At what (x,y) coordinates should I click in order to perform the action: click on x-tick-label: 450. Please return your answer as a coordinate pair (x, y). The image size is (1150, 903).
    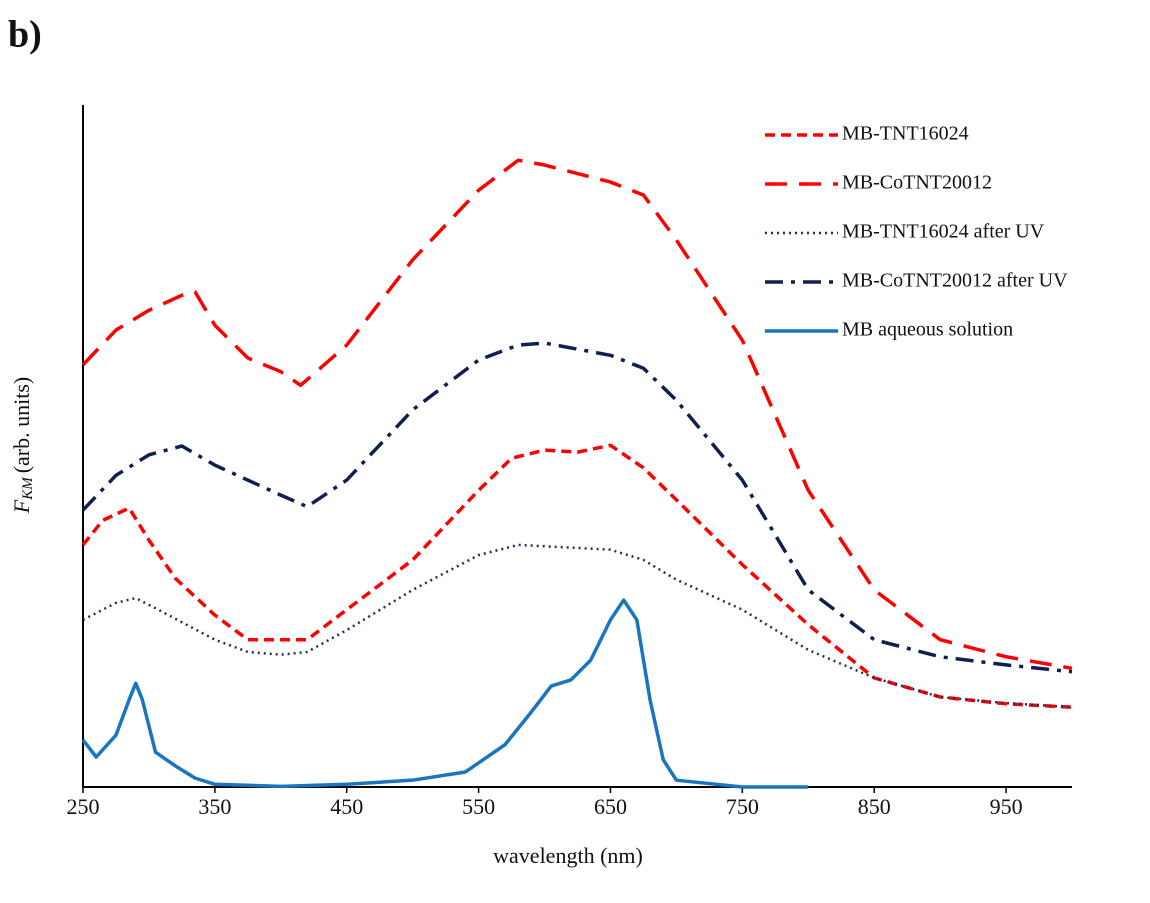
    Looking at the image, I should click on (346, 806).